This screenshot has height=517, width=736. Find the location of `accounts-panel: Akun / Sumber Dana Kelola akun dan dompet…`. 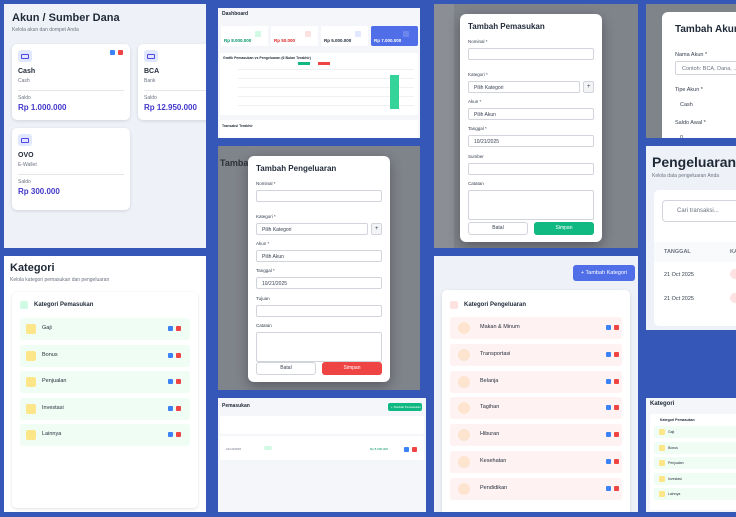

accounts-panel: Akun / Sumber Dana Kelola akun dan dompet… is located at coordinates (105, 126).